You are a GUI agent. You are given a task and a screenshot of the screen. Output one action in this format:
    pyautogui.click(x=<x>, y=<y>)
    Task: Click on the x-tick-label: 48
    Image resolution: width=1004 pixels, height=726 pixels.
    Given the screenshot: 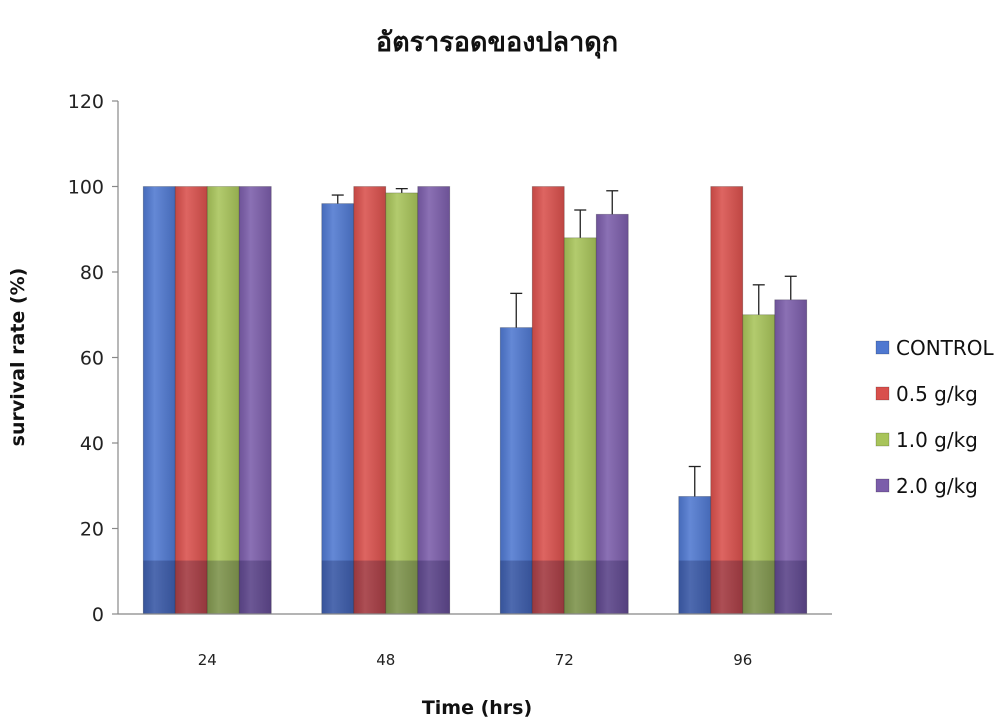 What is the action you would take?
    pyautogui.click(x=385, y=660)
    